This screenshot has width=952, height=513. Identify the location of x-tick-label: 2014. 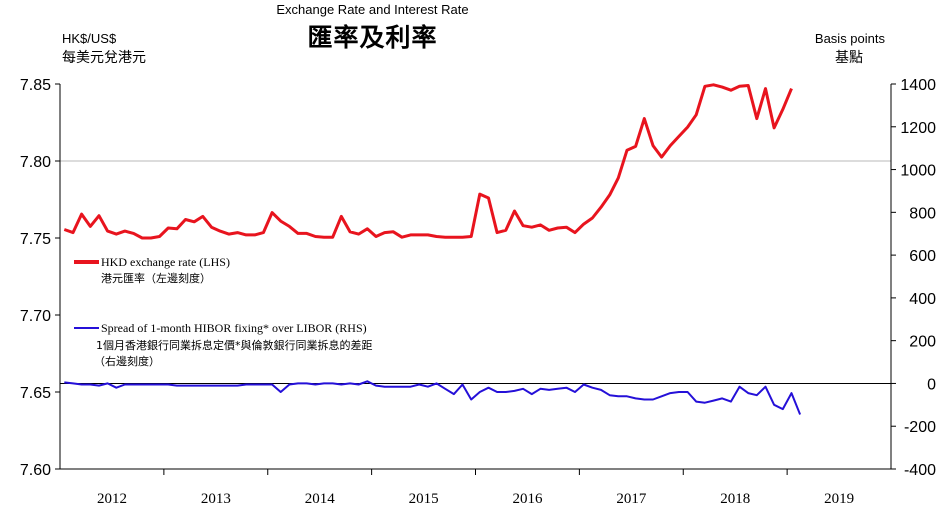
(320, 499).